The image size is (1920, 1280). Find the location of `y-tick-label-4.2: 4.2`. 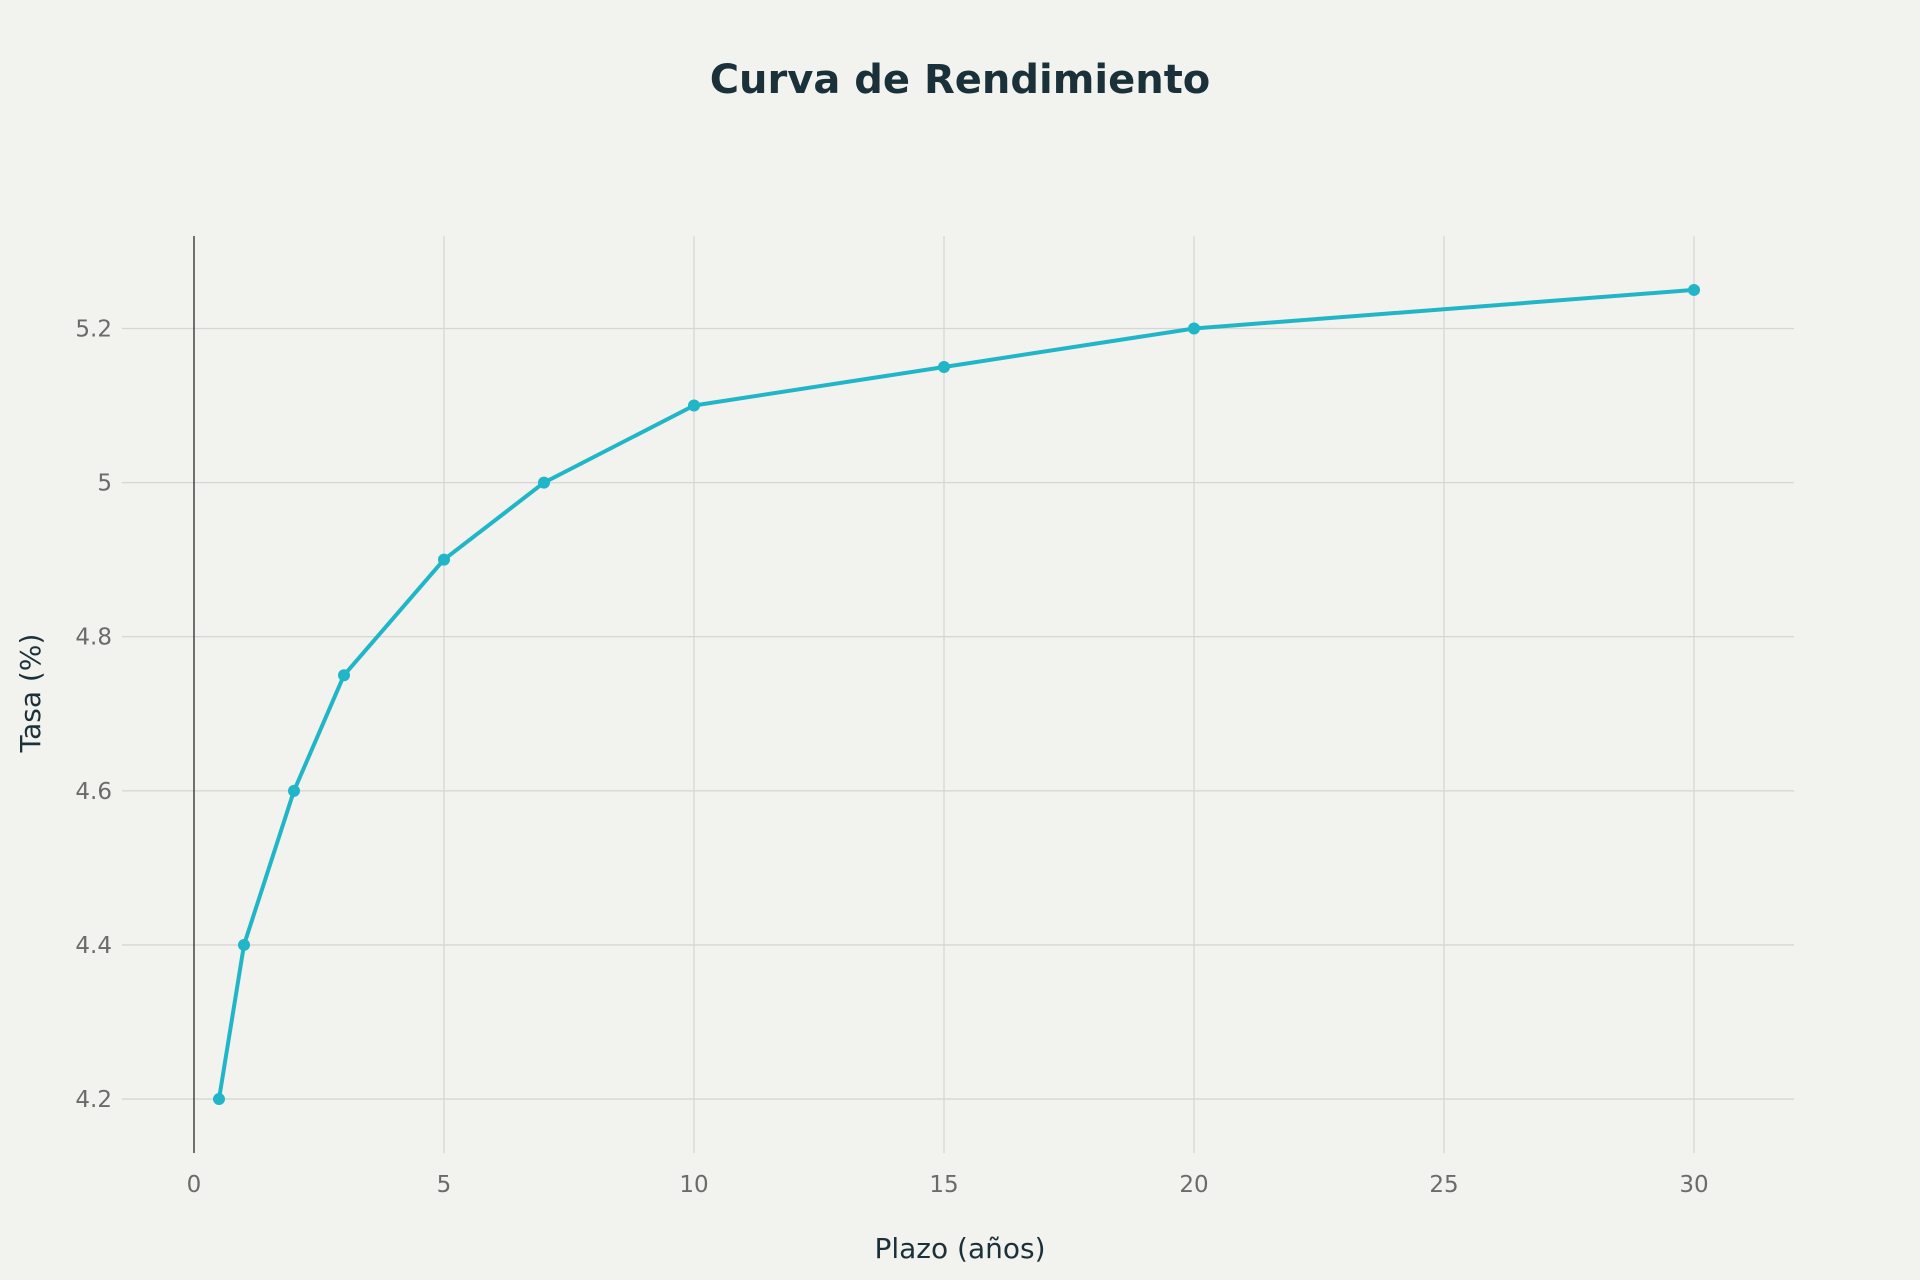

y-tick-label-4.2: 4.2 is located at coordinates (93, 1100).